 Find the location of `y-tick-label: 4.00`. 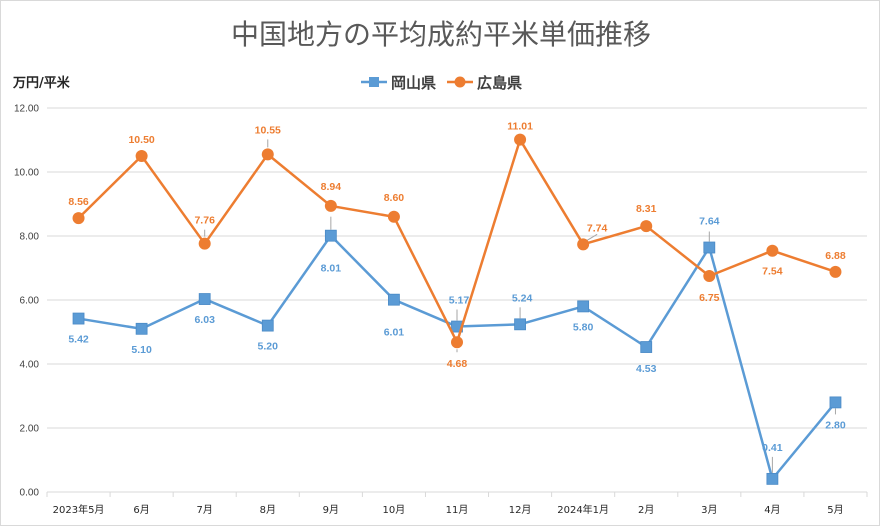

y-tick-label: 4.00 is located at coordinates (30, 365).